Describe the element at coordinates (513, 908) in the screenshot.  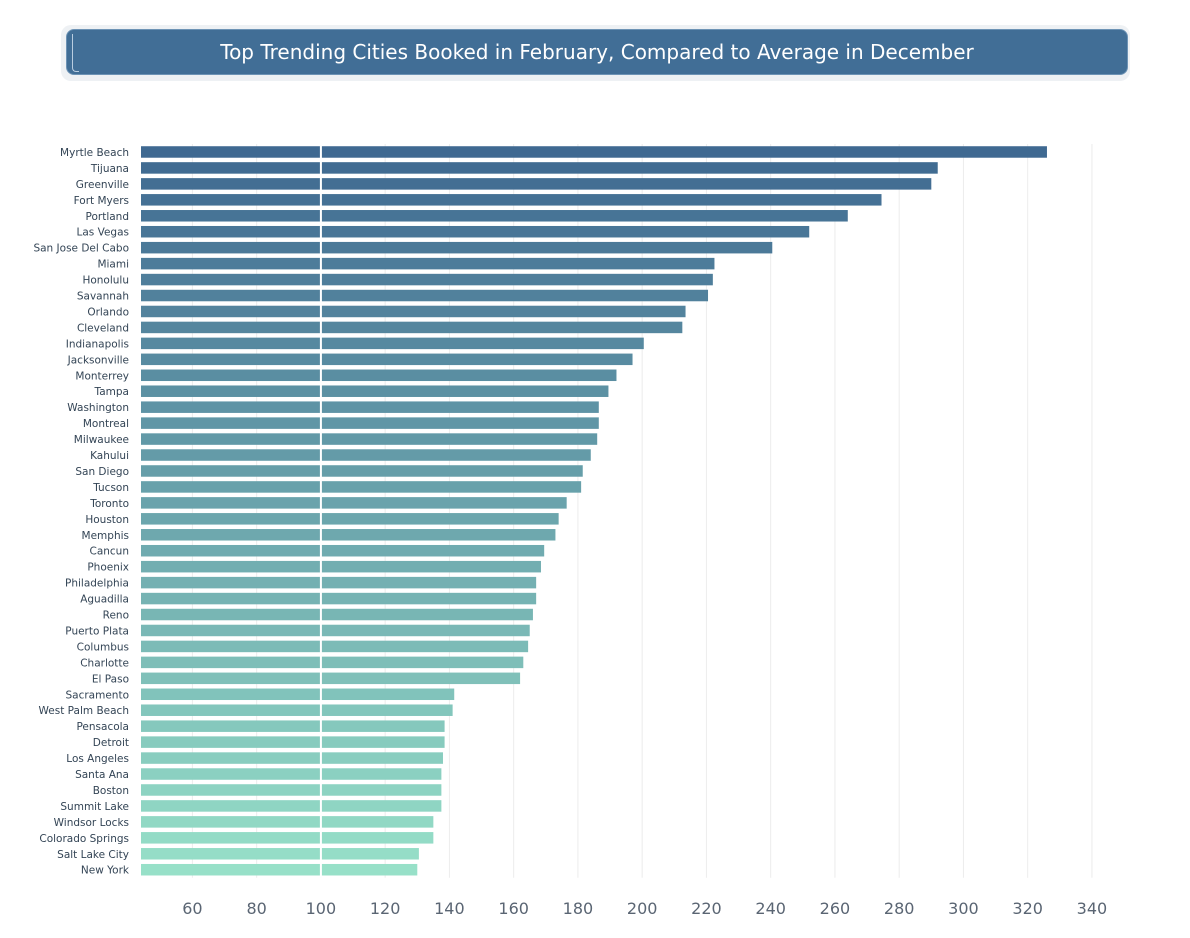
I see `x-tick-label: 160` at that location.